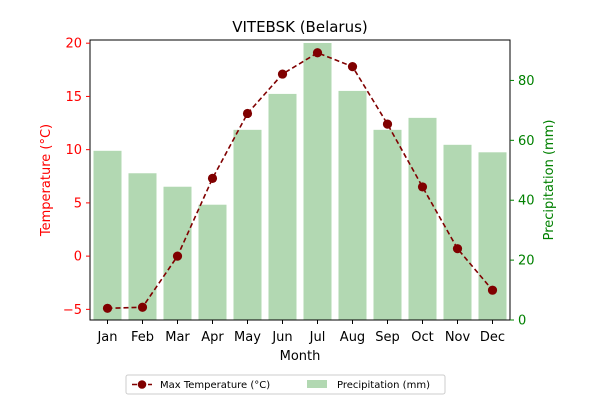  What do you see at coordinates (46, 180) in the screenshot?
I see `temperature-axis-label: Temperature (°C)` at bounding box center [46, 180].